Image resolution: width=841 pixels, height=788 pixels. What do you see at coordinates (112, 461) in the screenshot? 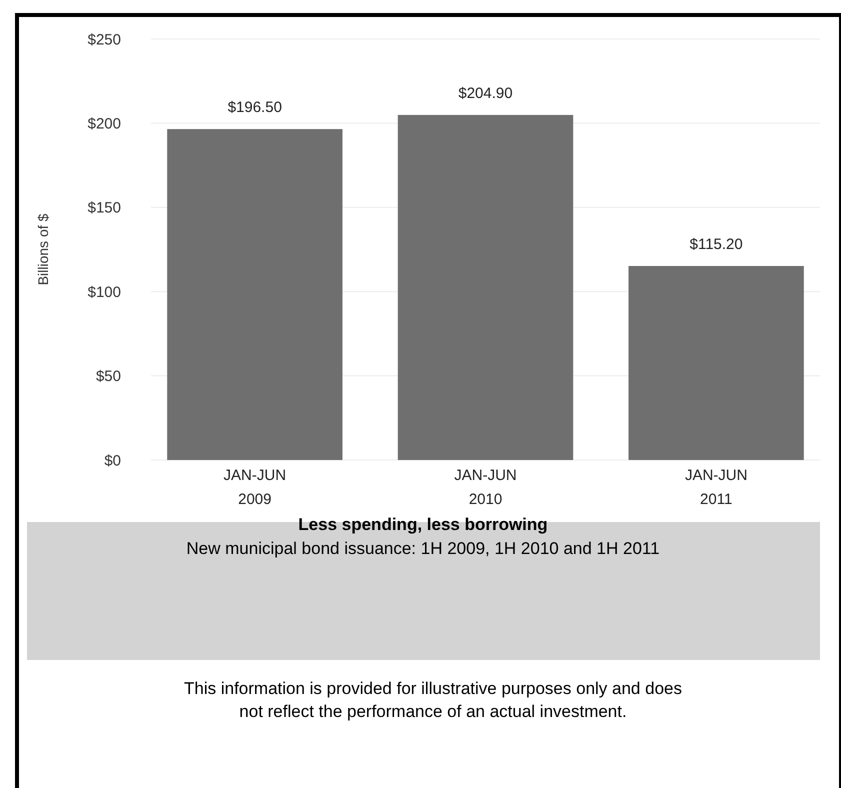
I see `y-tick-label: $0` at bounding box center [112, 461].